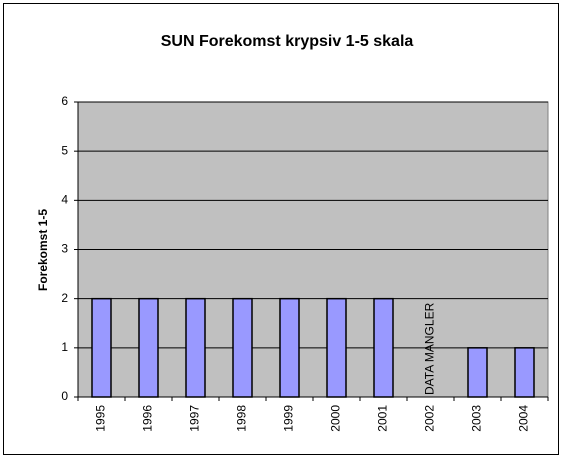  What do you see at coordinates (148, 418) in the screenshot?
I see `x-tick-label: 1996` at bounding box center [148, 418].